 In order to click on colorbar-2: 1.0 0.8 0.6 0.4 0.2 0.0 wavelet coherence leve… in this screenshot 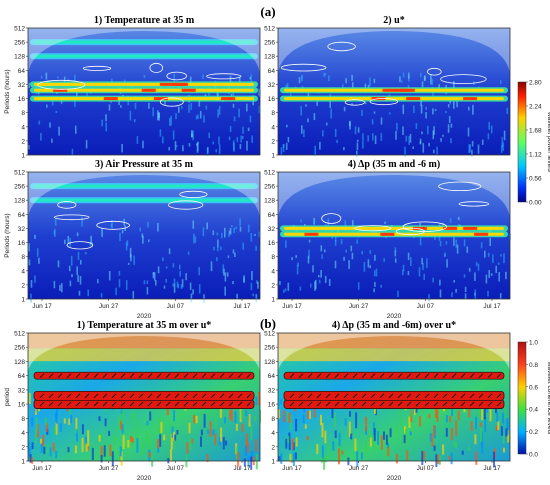, I will do `click(533, 399)`.